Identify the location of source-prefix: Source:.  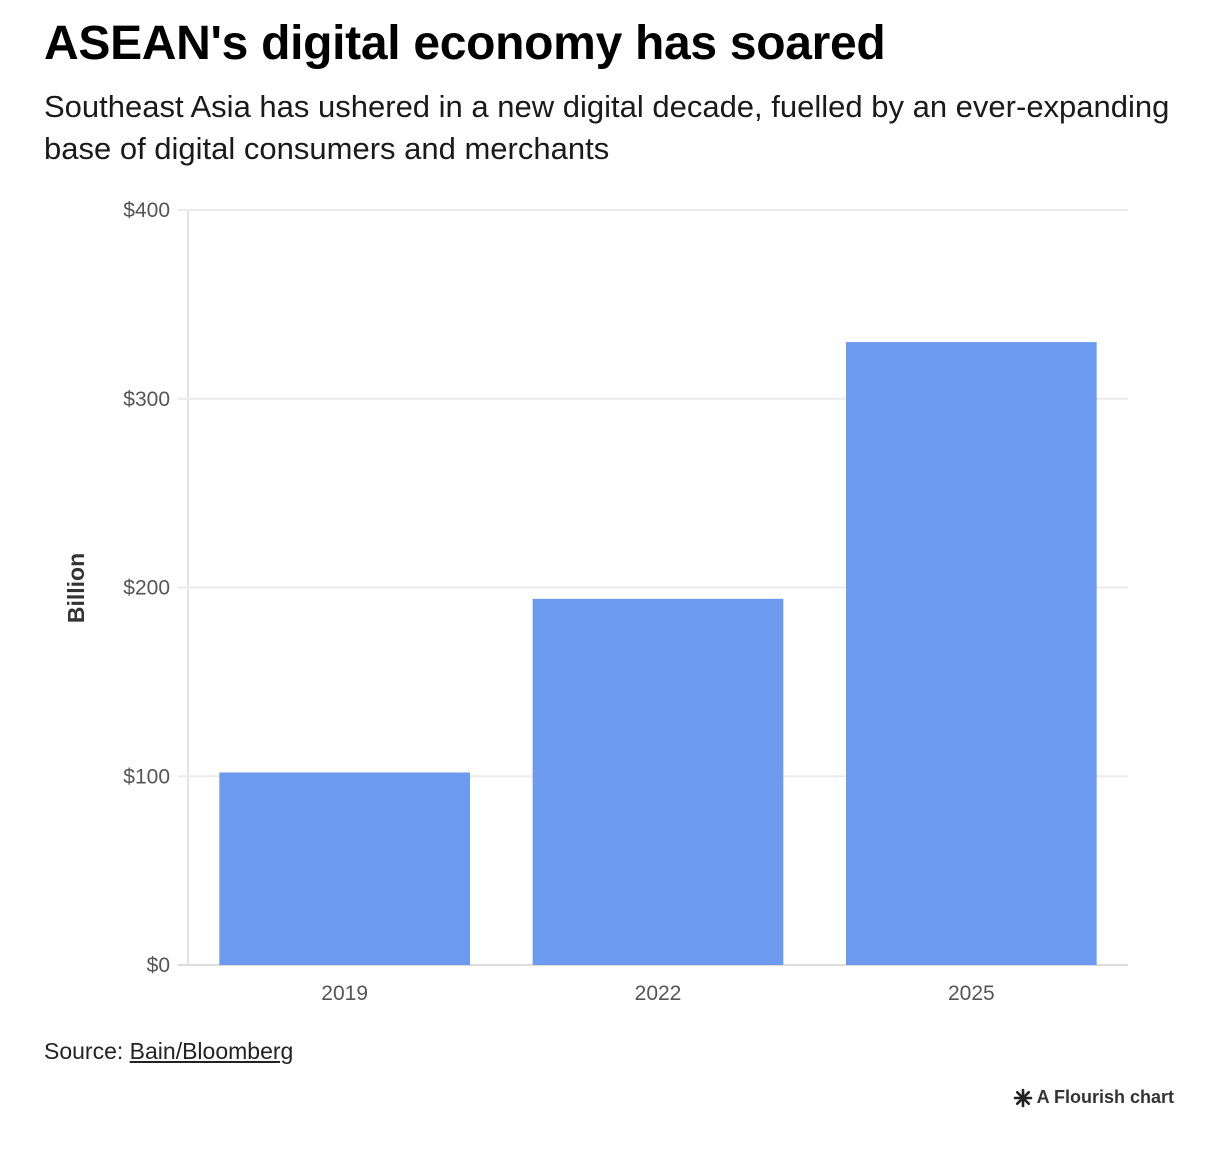
(87, 1051).